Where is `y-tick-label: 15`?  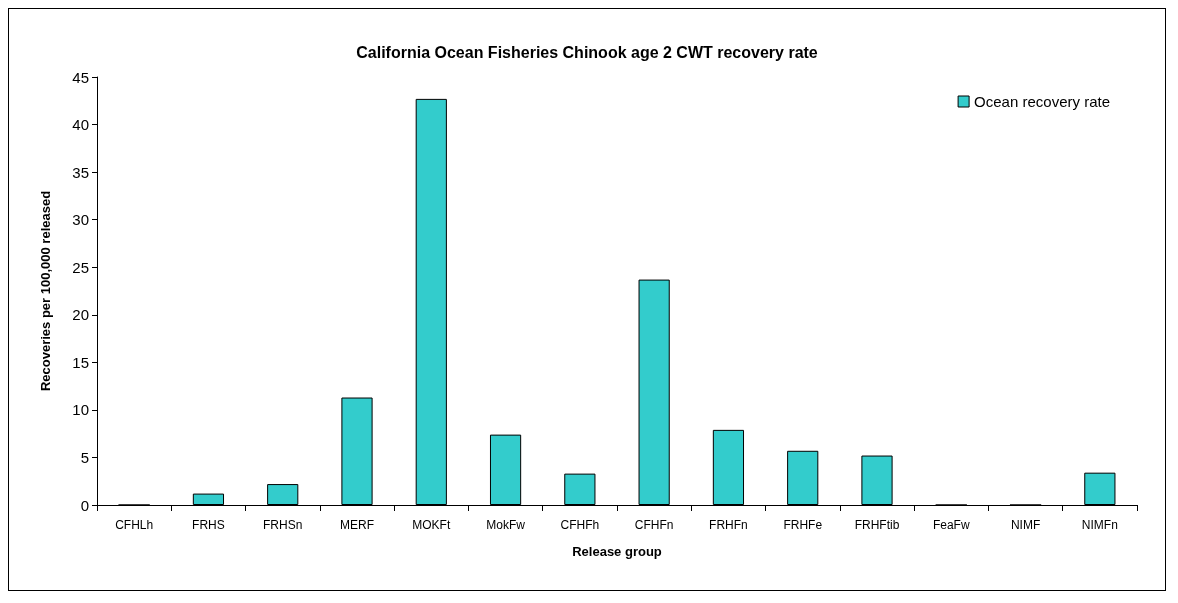
y-tick-label: 15 is located at coordinates (80, 362).